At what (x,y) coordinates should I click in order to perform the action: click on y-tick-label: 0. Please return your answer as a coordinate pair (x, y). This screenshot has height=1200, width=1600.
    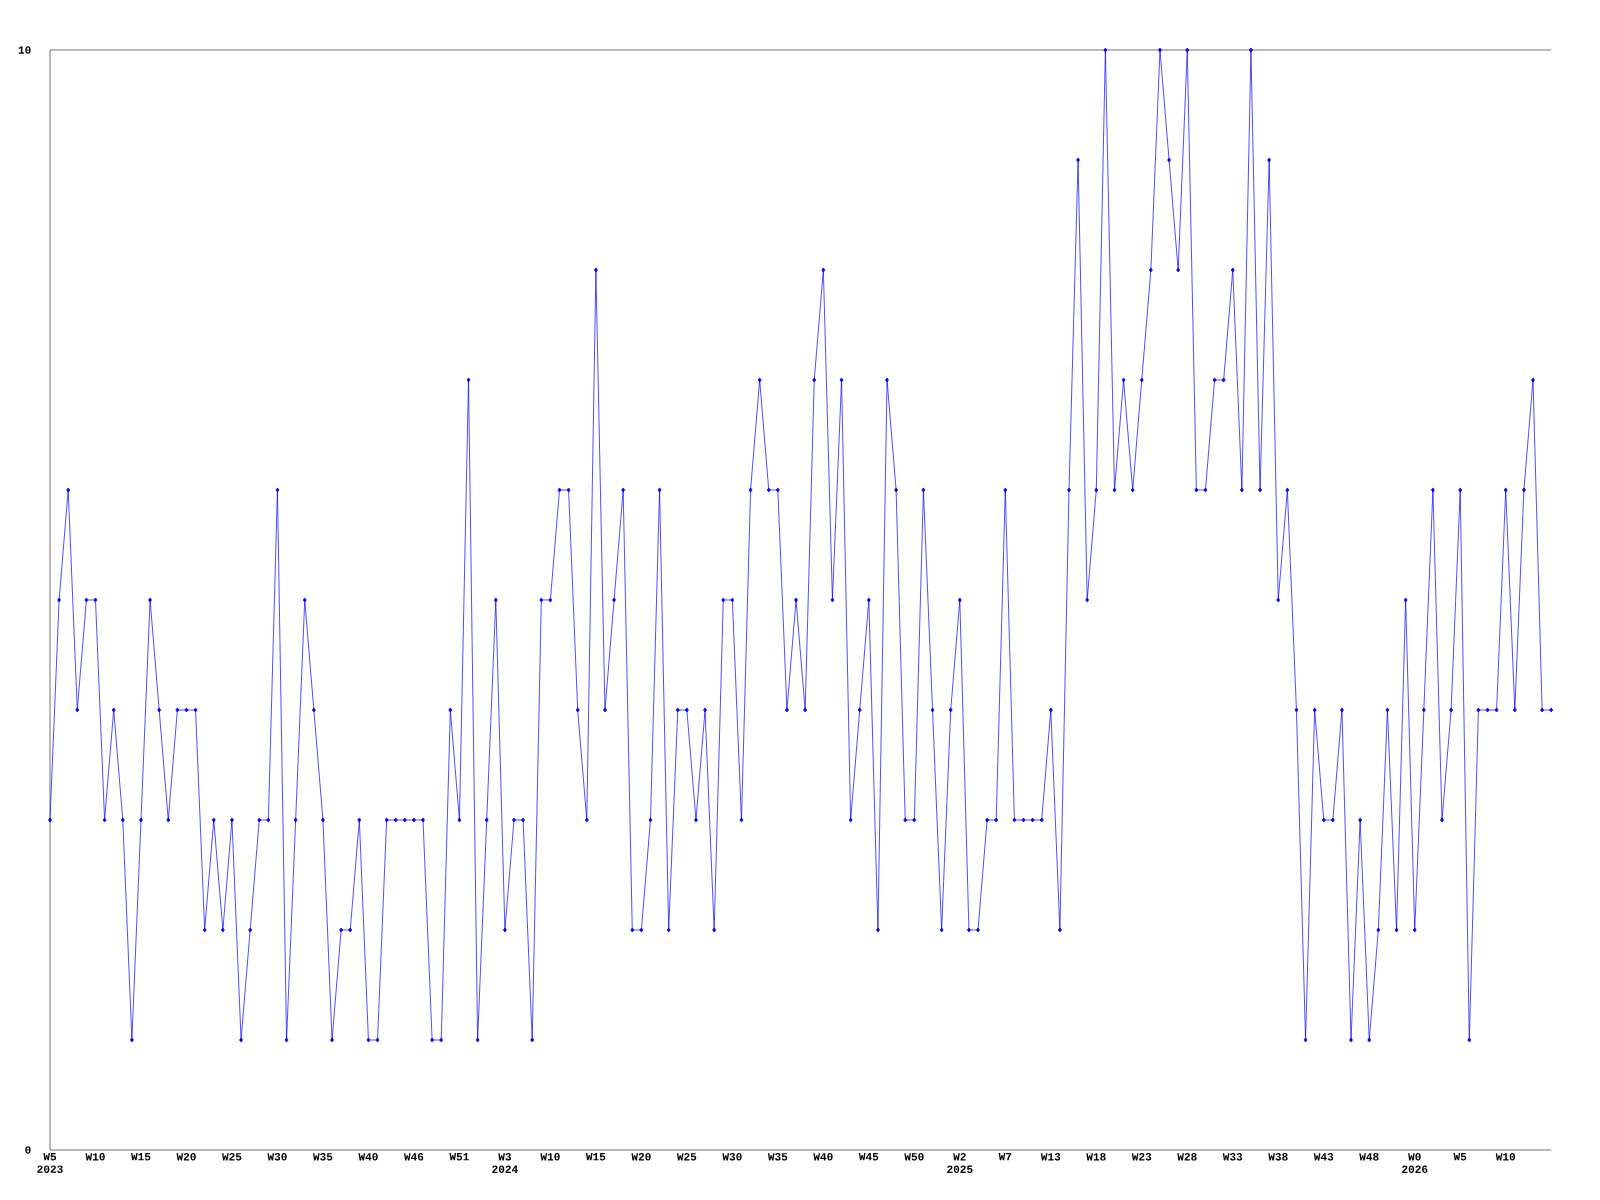
    Looking at the image, I should click on (28, 1150).